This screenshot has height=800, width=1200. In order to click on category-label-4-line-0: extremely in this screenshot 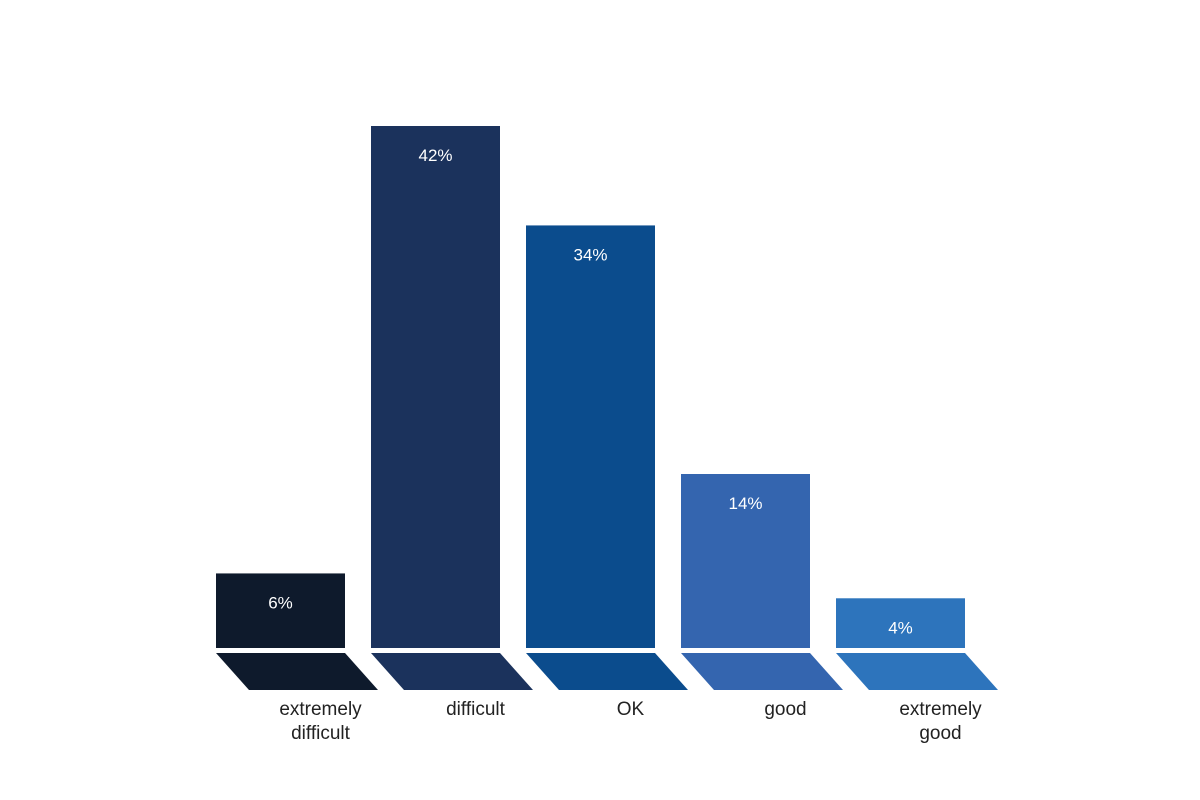, I will do `click(940, 709)`.